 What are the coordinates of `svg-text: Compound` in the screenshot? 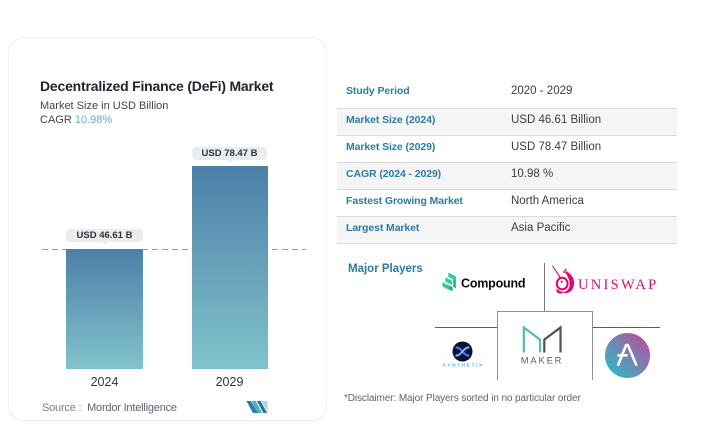 It's located at (493, 284).